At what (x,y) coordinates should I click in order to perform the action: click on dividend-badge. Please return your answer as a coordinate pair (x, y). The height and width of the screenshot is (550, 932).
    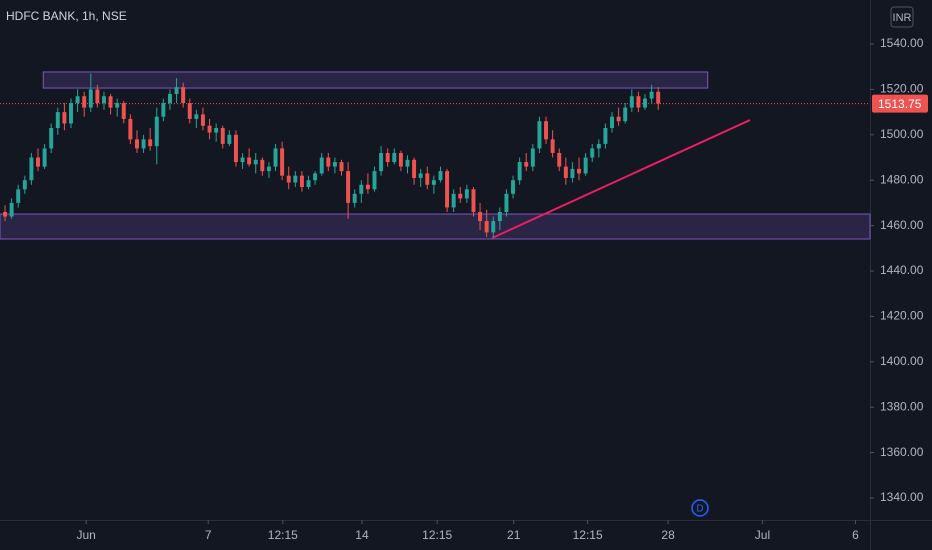
    Looking at the image, I should click on (700, 508).